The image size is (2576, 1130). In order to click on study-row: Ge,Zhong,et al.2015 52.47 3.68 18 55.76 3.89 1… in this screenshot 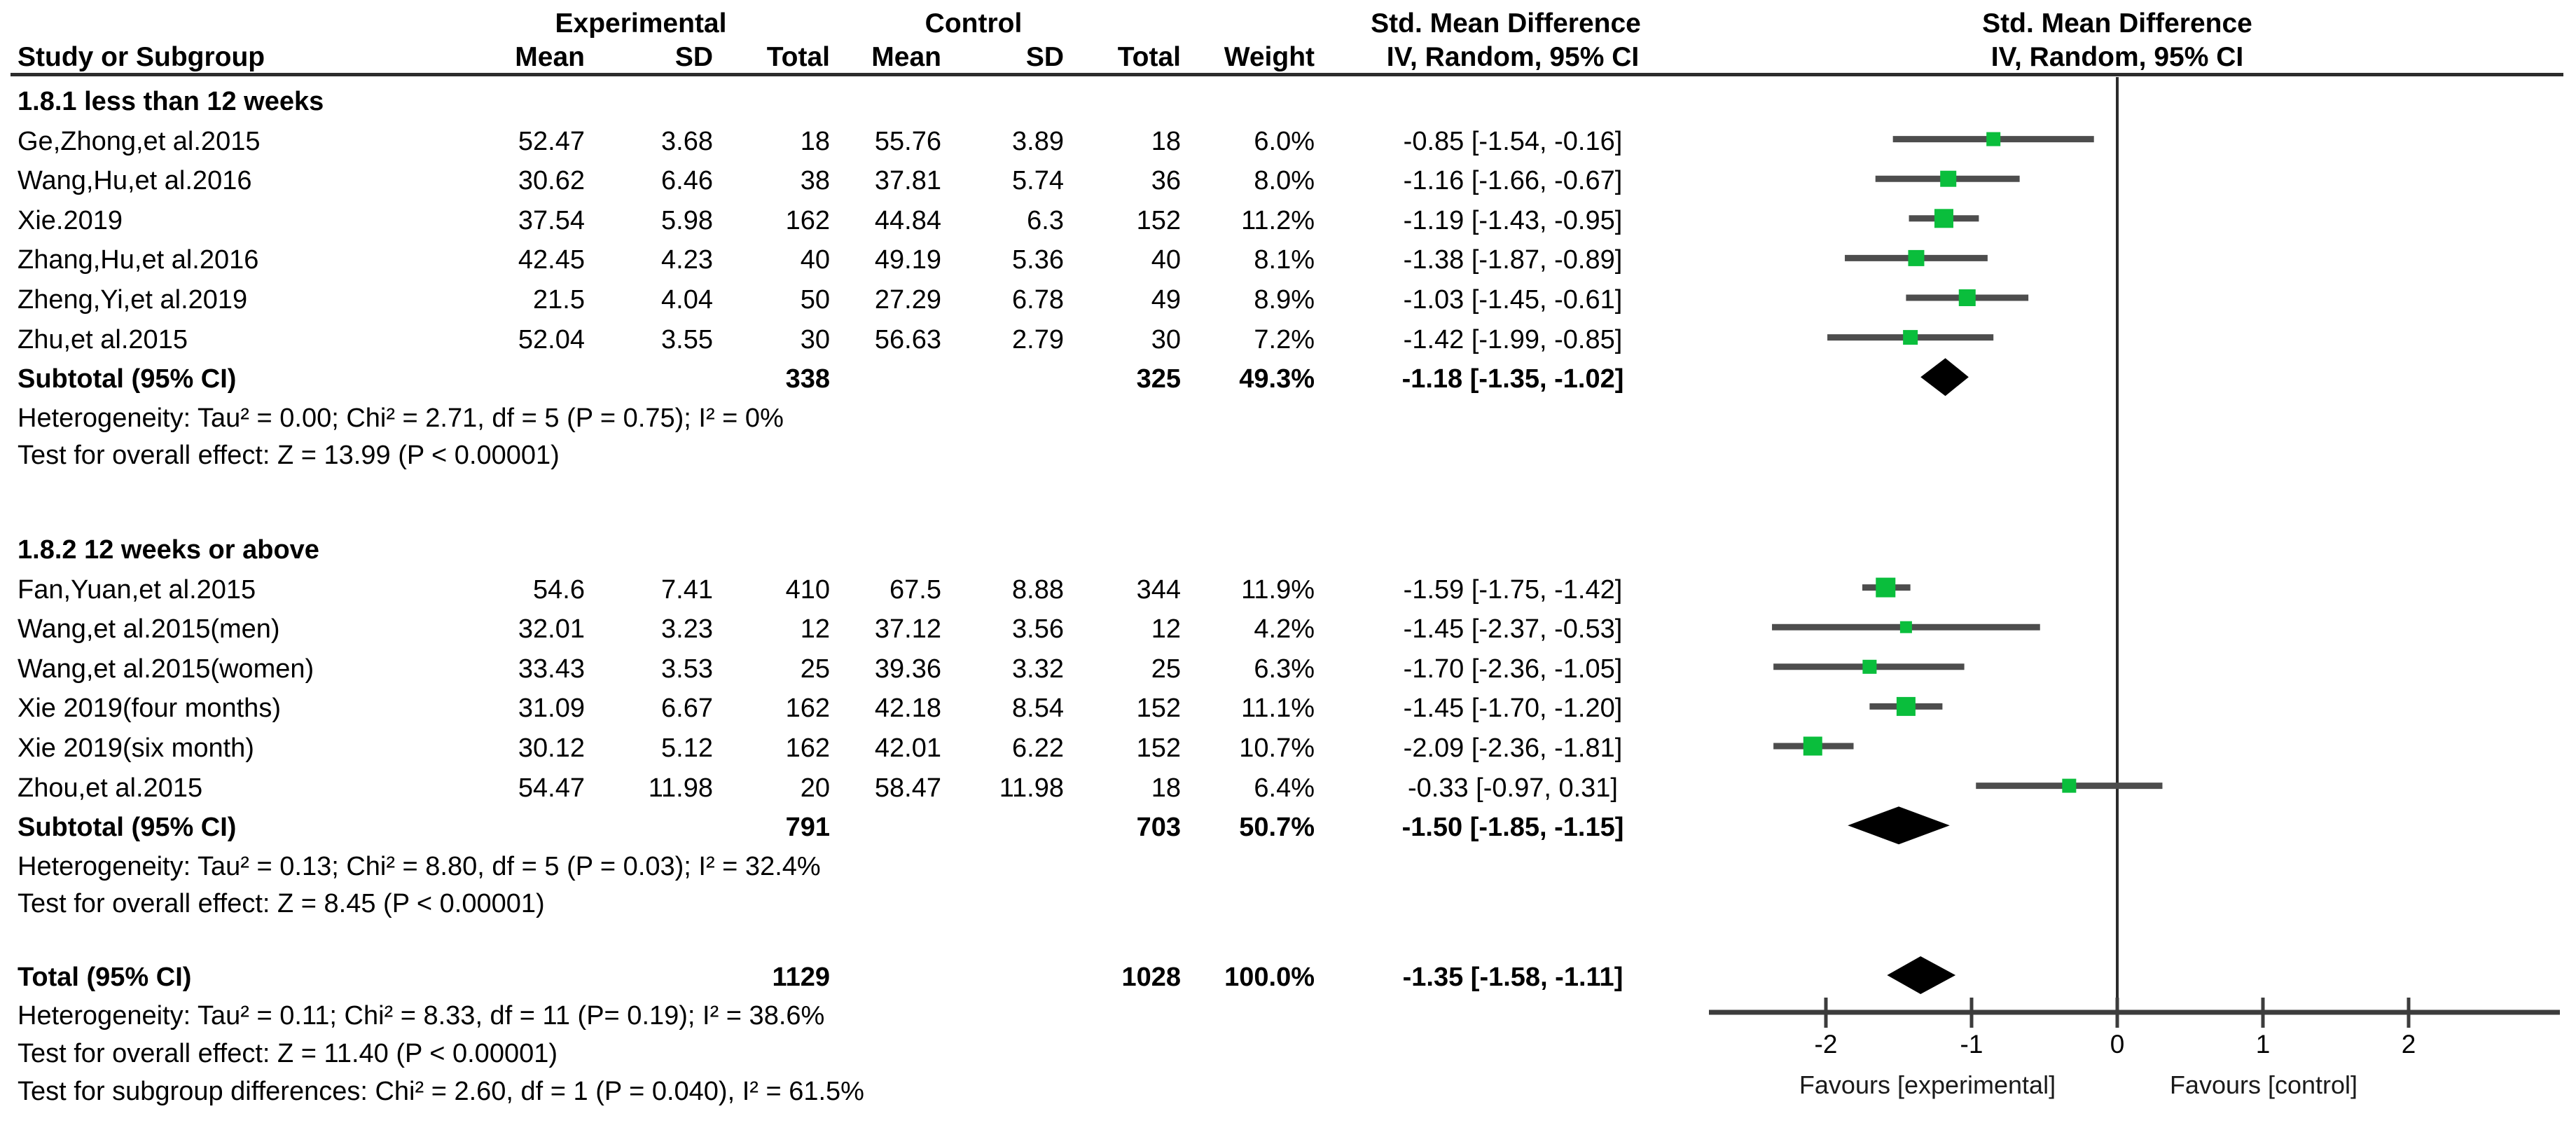, I will do `click(854, 142)`.